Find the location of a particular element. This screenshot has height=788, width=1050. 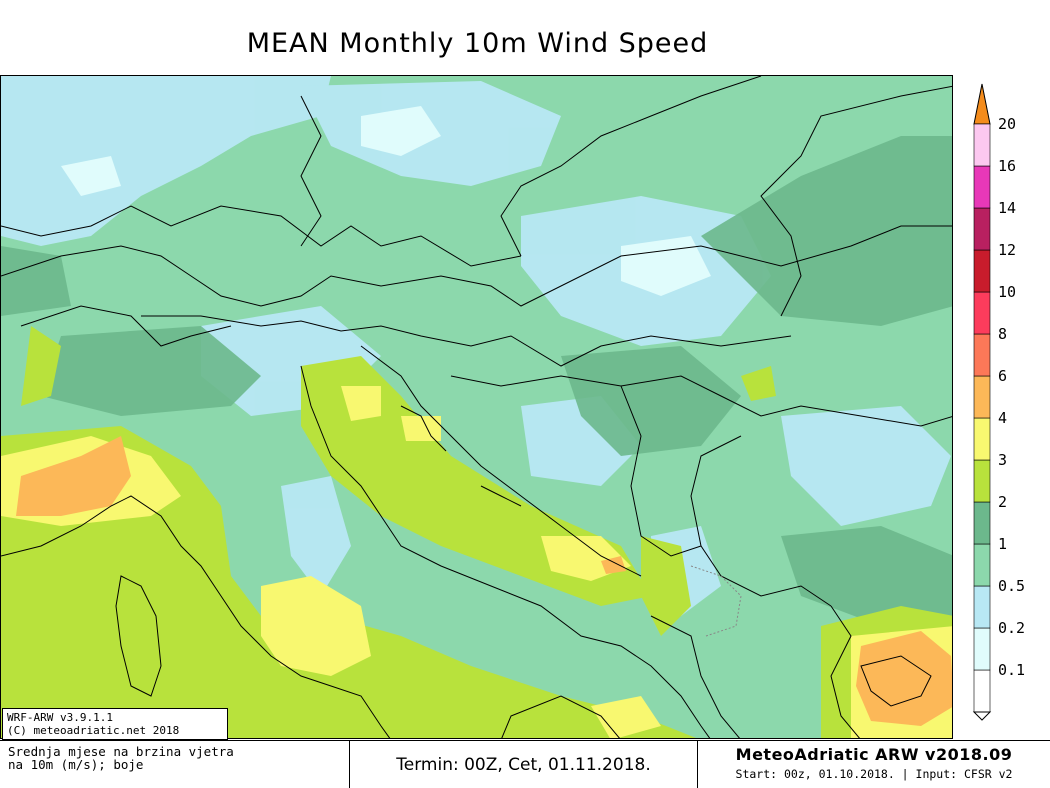

description-line-2: na 10m (m/s); boje is located at coordinates (76, 764).